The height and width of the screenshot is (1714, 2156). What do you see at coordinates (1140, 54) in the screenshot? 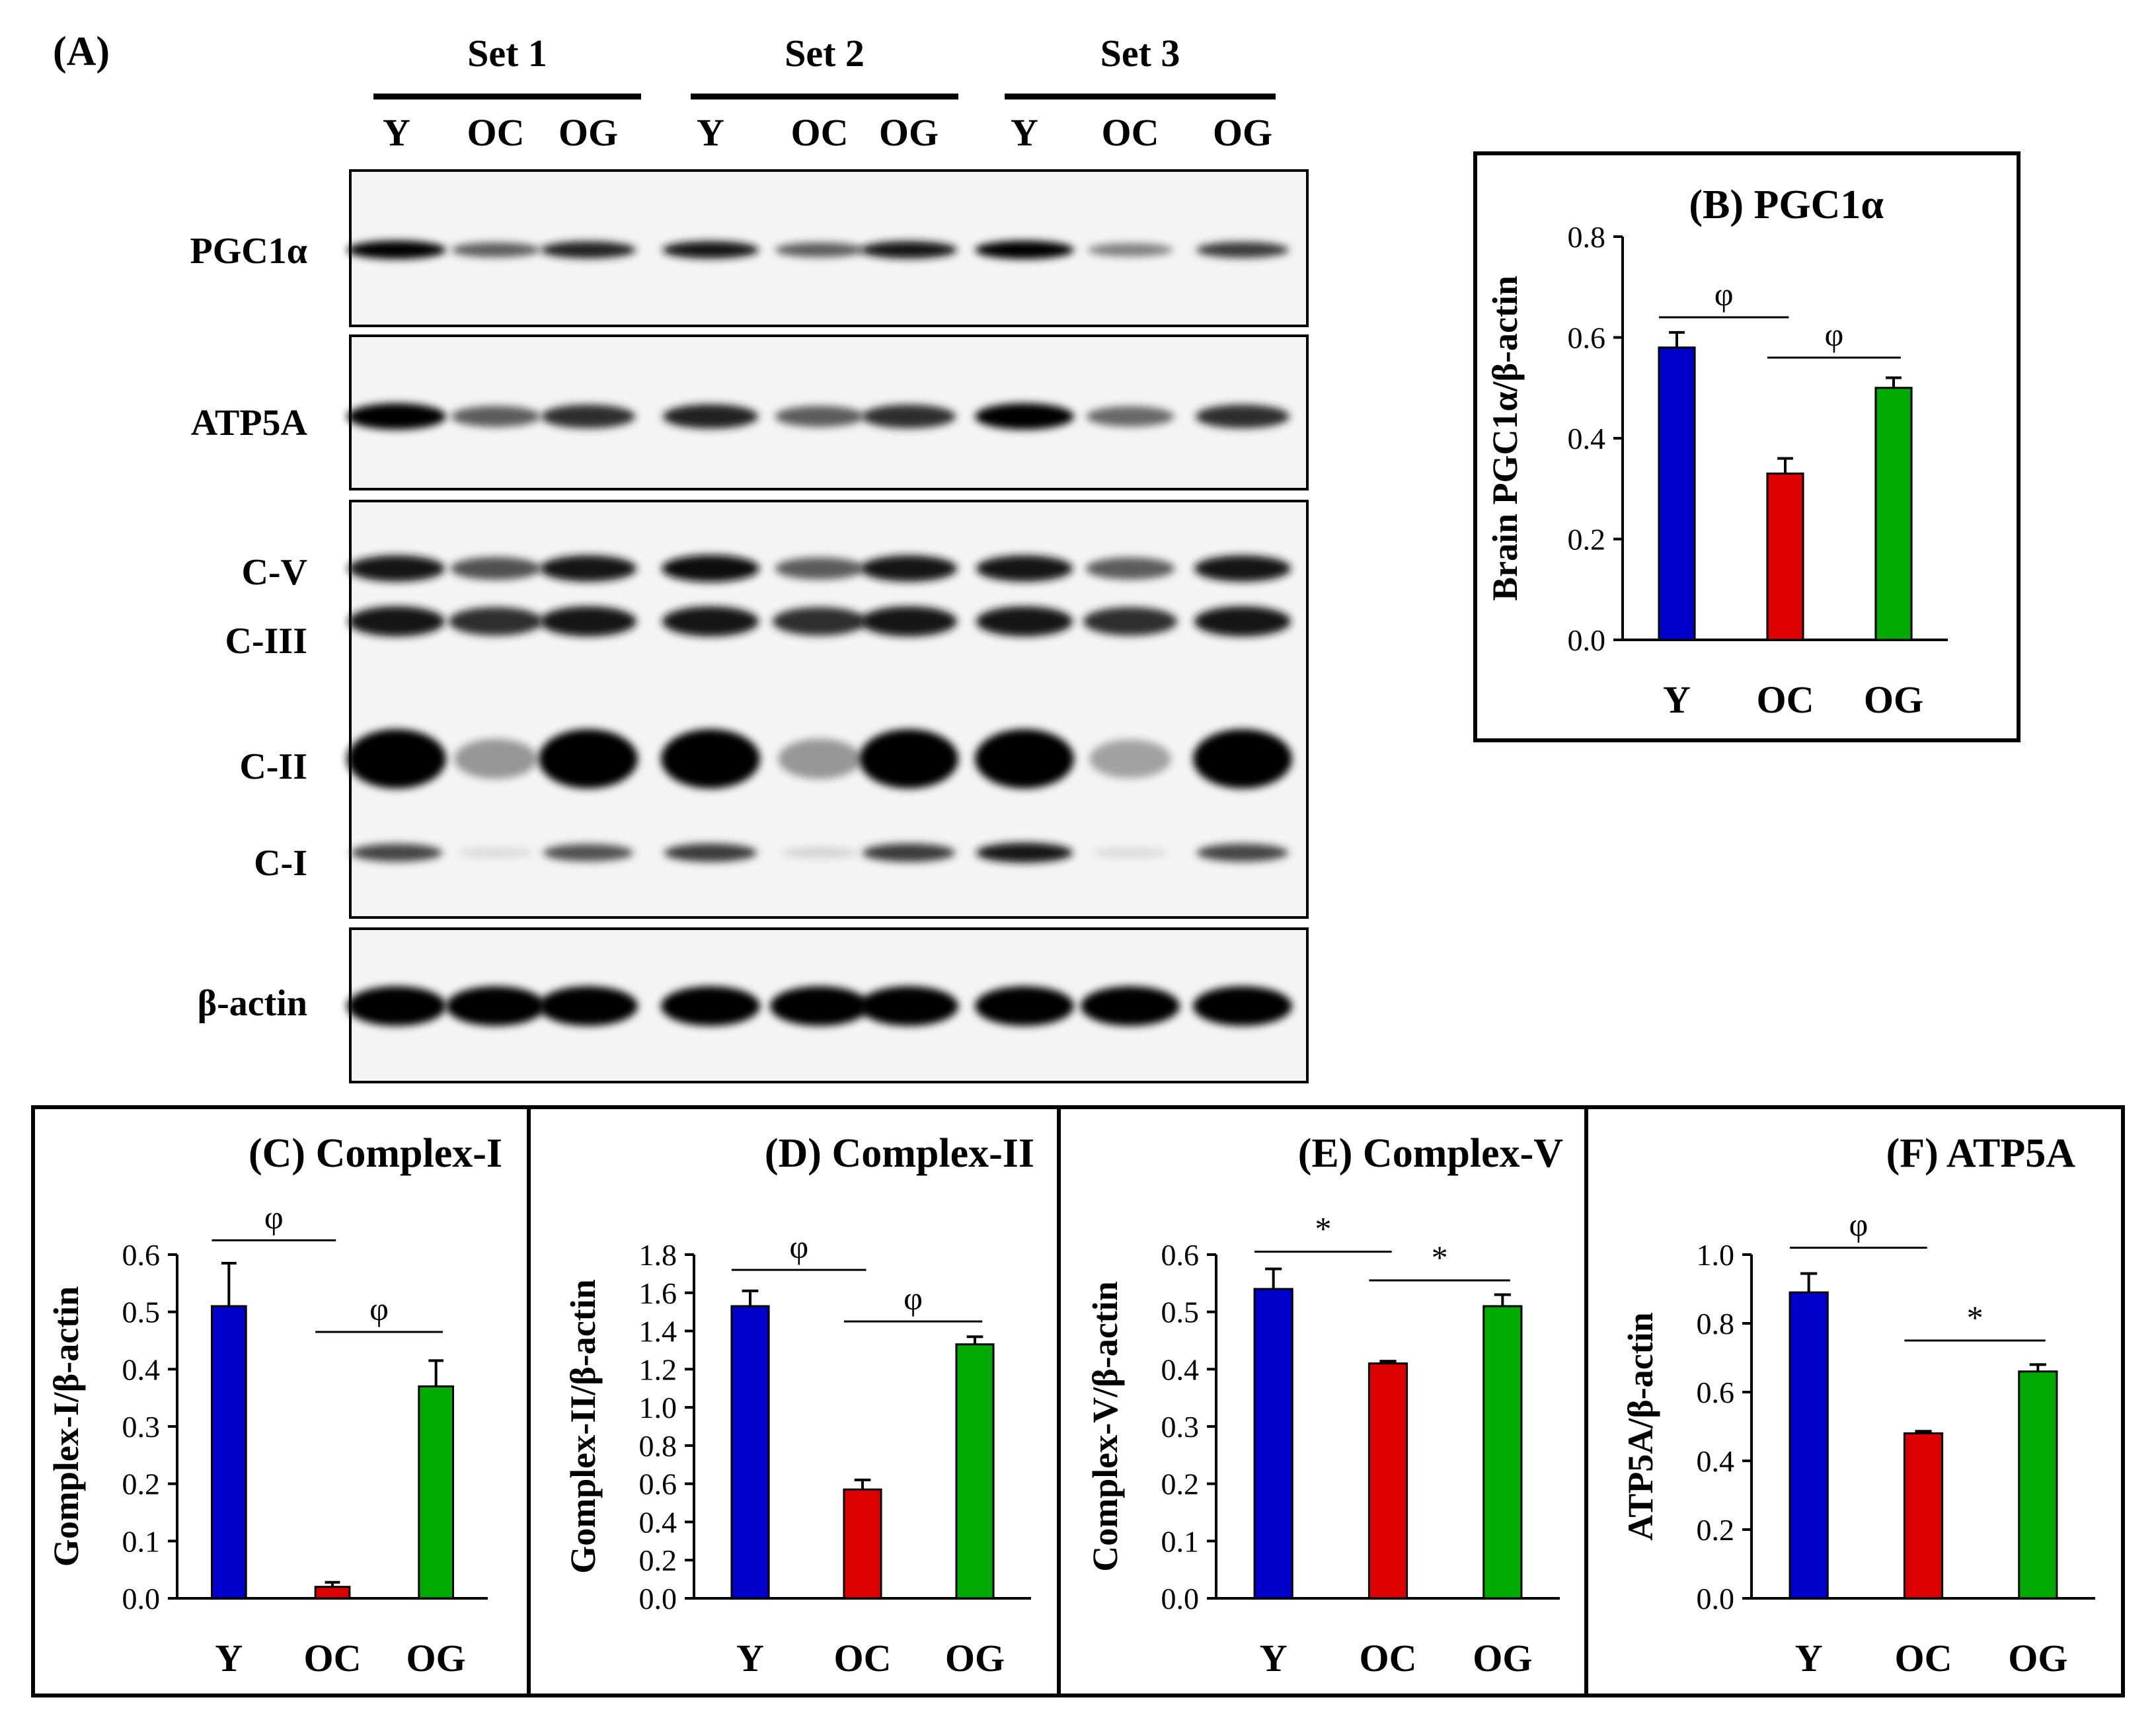
I see `set-label-3: Set 3` at bounding box center [1140, 54].